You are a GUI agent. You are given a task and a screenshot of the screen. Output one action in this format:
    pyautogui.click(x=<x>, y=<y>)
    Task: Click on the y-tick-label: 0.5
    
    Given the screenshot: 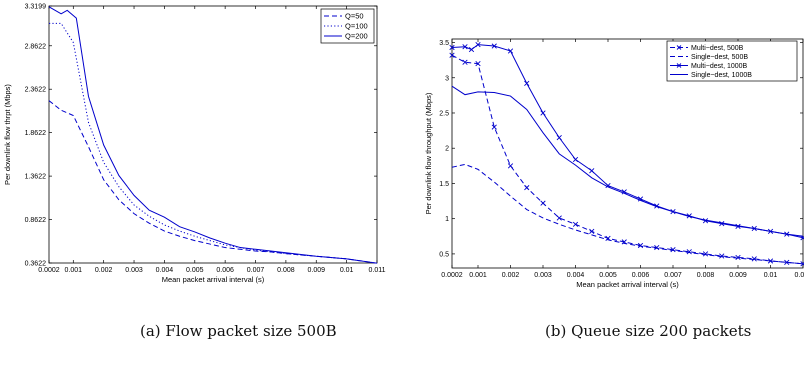 What is the action you would take?
    pyautogui.click(x=444, y=254)
    